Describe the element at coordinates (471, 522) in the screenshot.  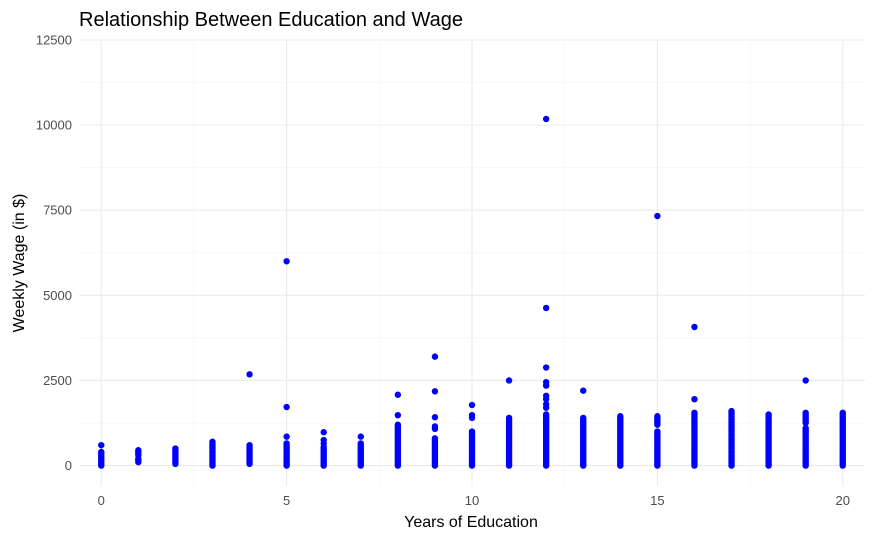
I see `x-axis-title: Years of Education` at that location.